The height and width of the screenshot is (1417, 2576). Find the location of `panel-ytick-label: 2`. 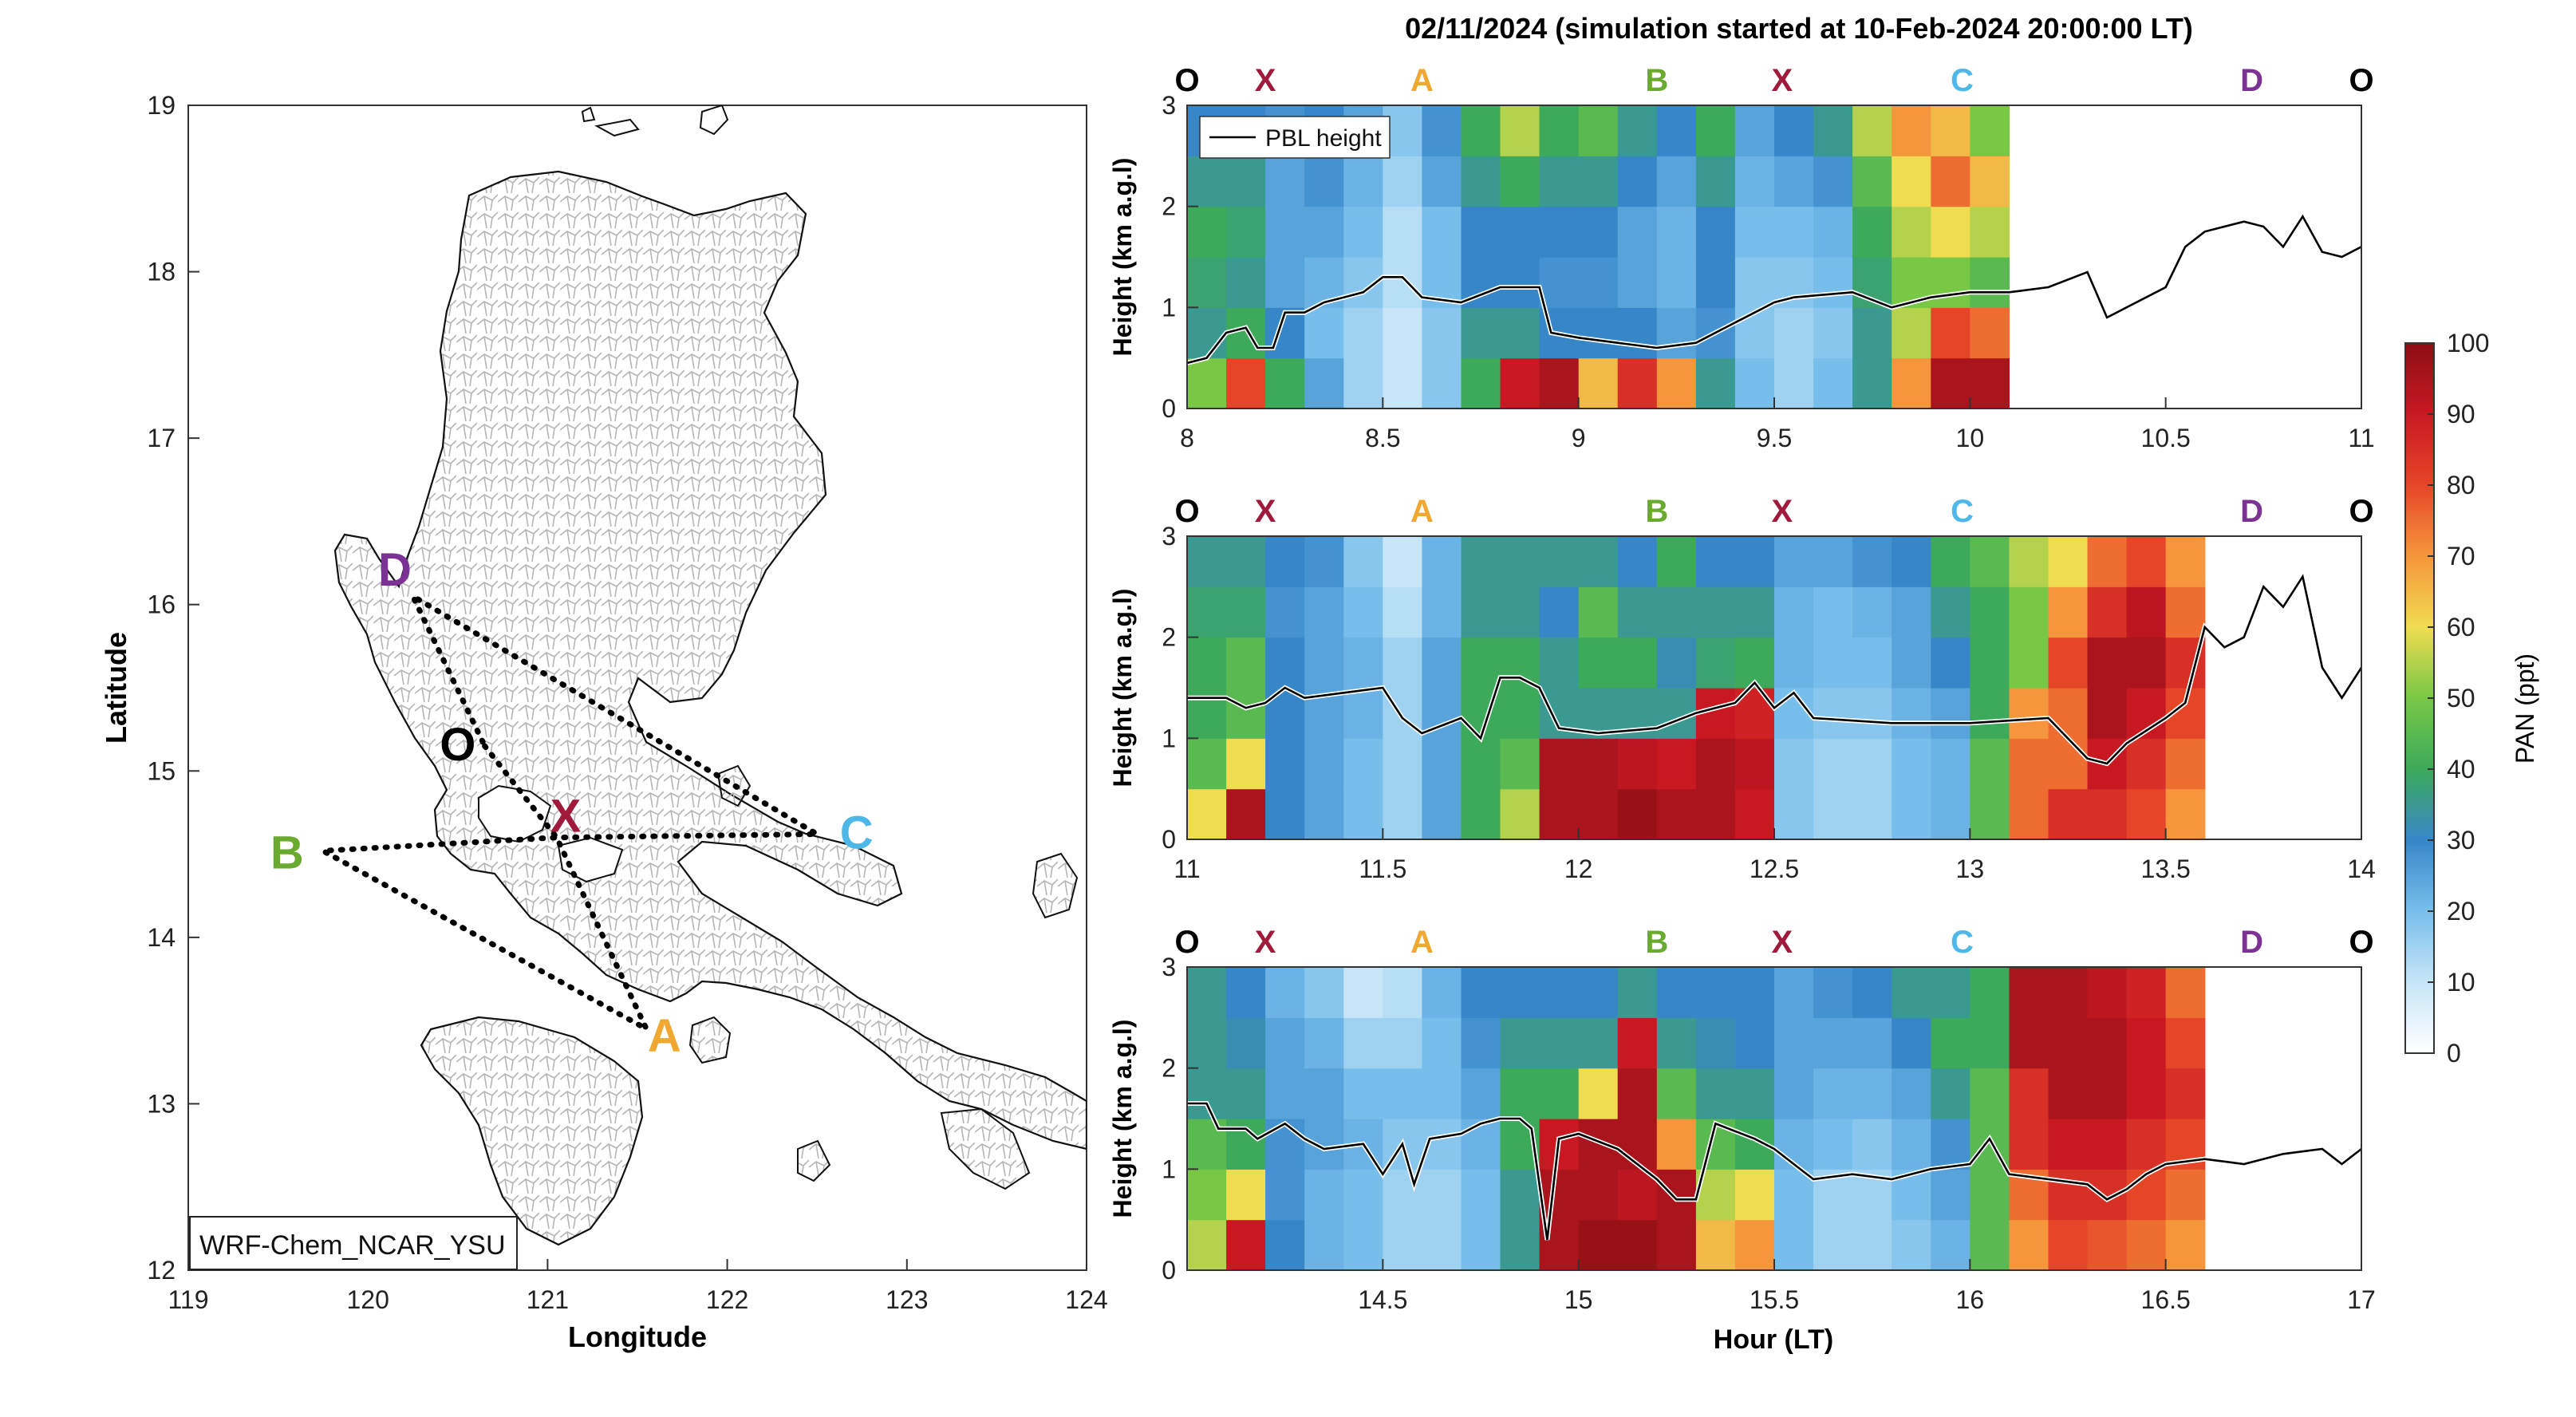

panel-ytick-label: 2 is located at coordinates (1169, 637).